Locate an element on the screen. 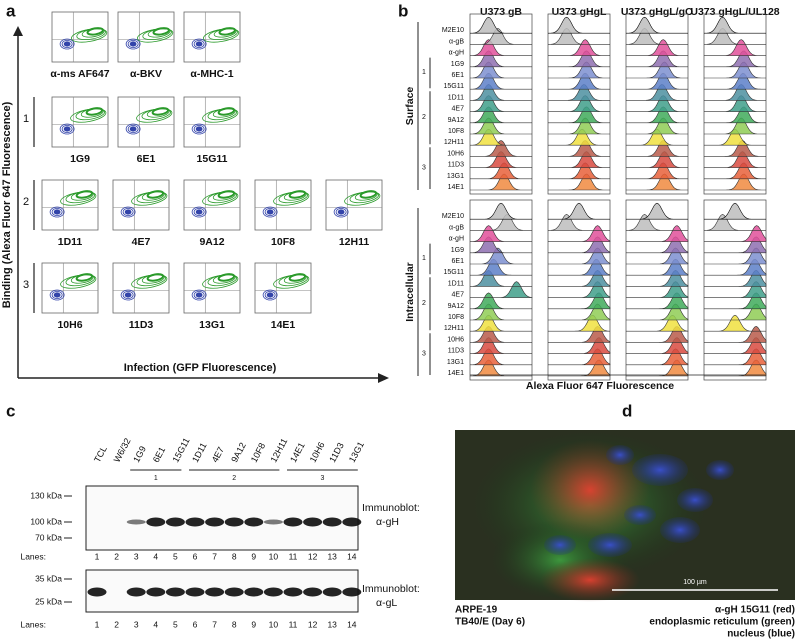  panel-label: a is located at coordinates (11, 10).